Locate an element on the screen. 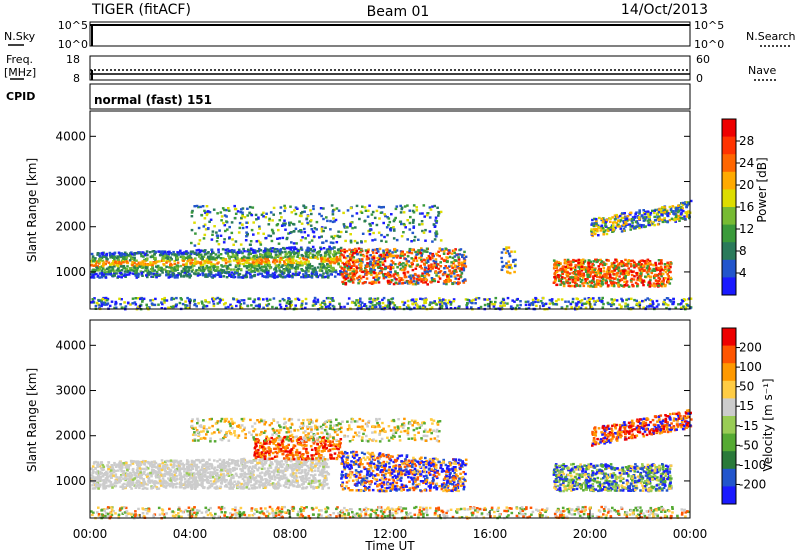 This screenshot has width=800, height=554. power-colorbar-segment is located at coordinates (729, 128).